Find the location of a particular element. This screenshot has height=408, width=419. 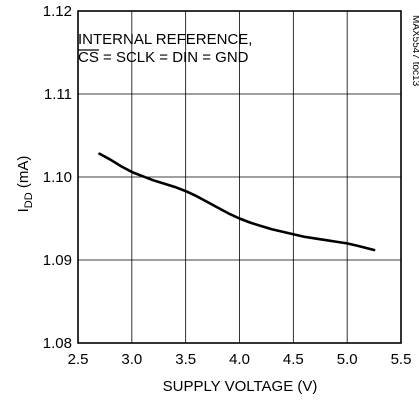

annotation-cs-overbar: CS is located at coordinates (88, 57).